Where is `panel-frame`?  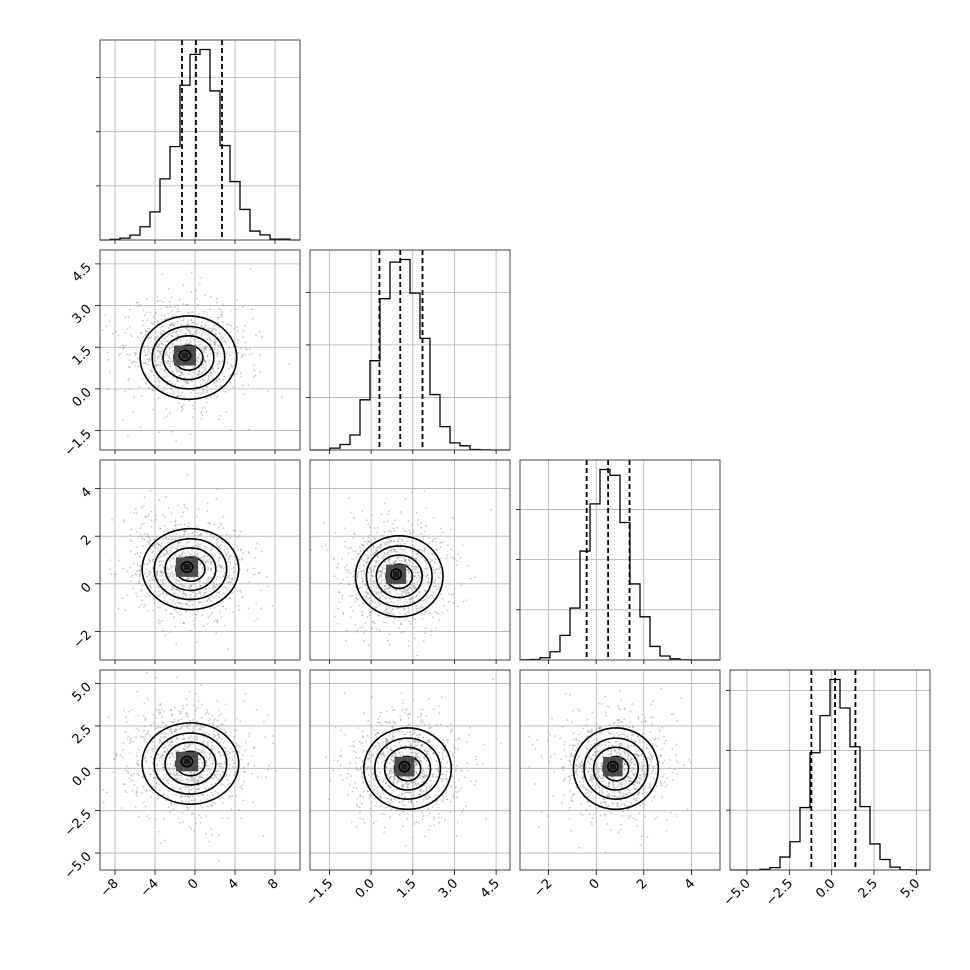 panel-frame is located at coordinates (200, 140).